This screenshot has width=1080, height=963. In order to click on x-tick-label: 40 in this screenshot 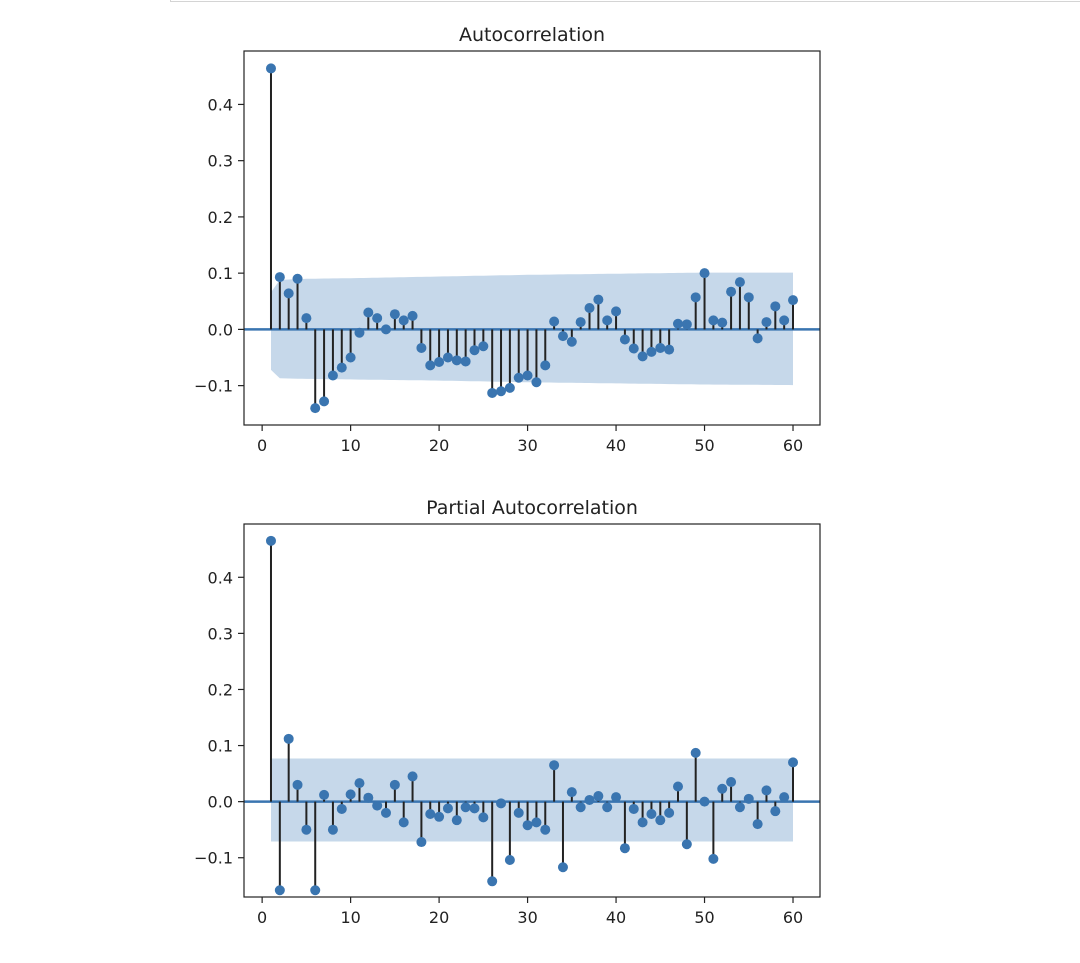, I will do `click(616, 445)`.